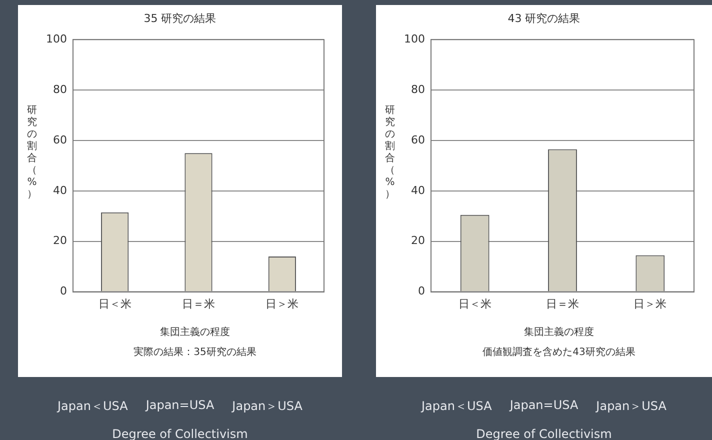 The image size is (712, 440). Describe the element at coordinates (544, 18) in the screenshot. I see `chart-title: 43 研究の結果` at that location.